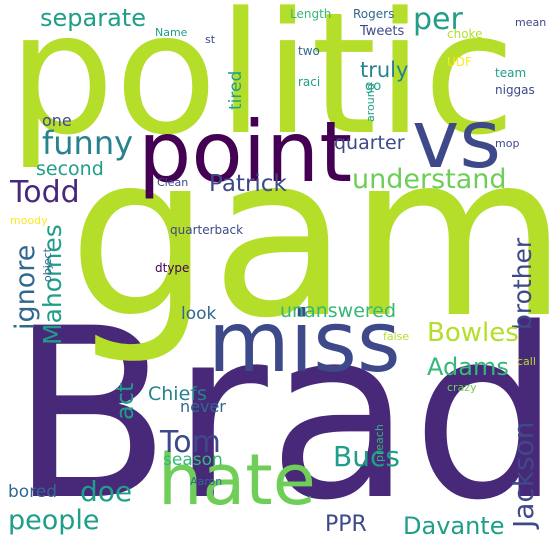 The width and height of the screenshot is (557, 558). What do you see at coordinates (172, 268) in the screenshot?
I see `word-dtype: dtype` at bounding box center [172, 268].